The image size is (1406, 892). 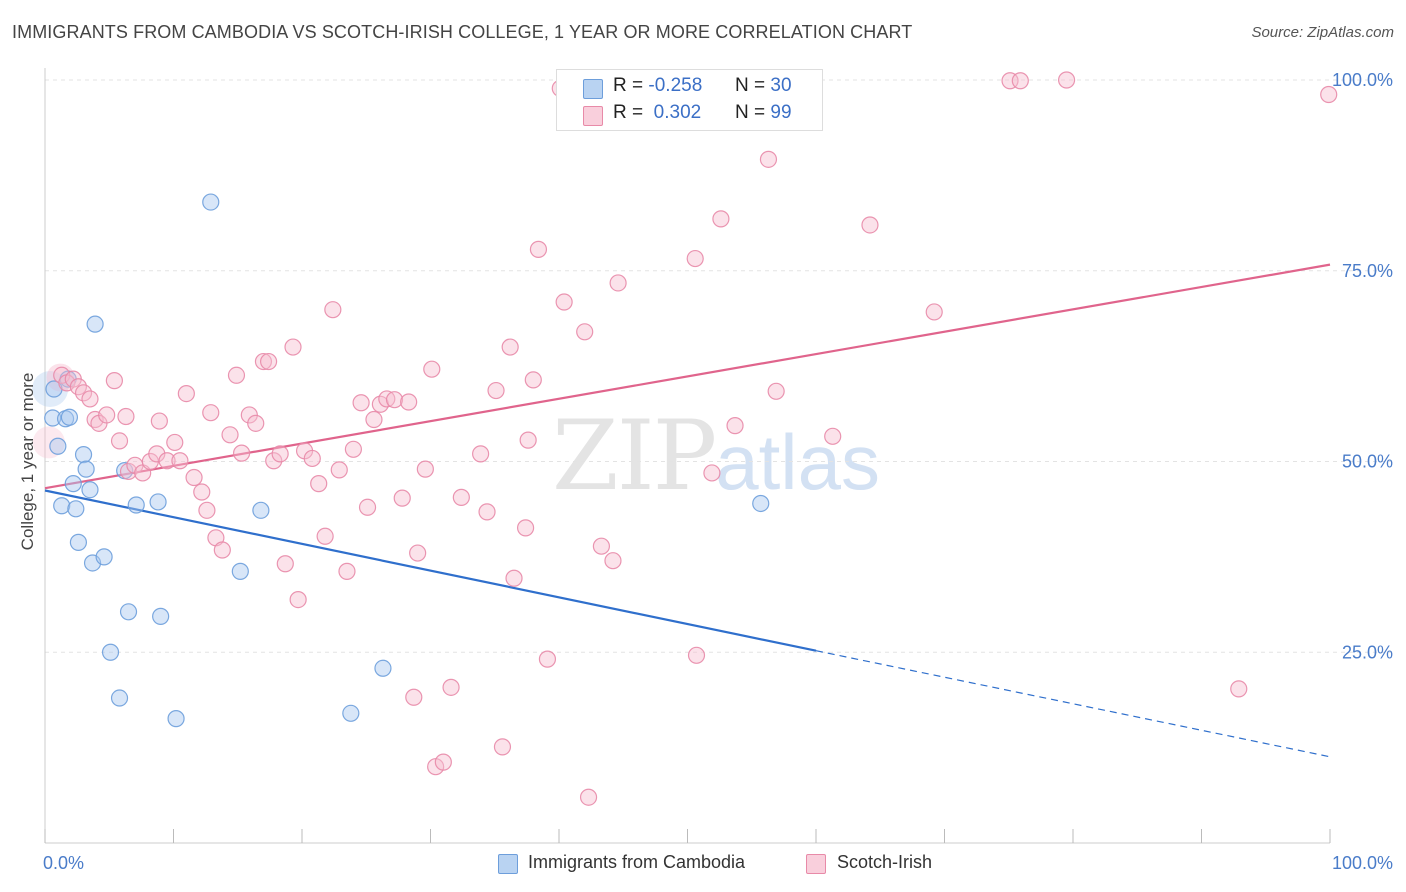 I want to click on x-tick-label: 0.0%, so click(x=63, y=863).